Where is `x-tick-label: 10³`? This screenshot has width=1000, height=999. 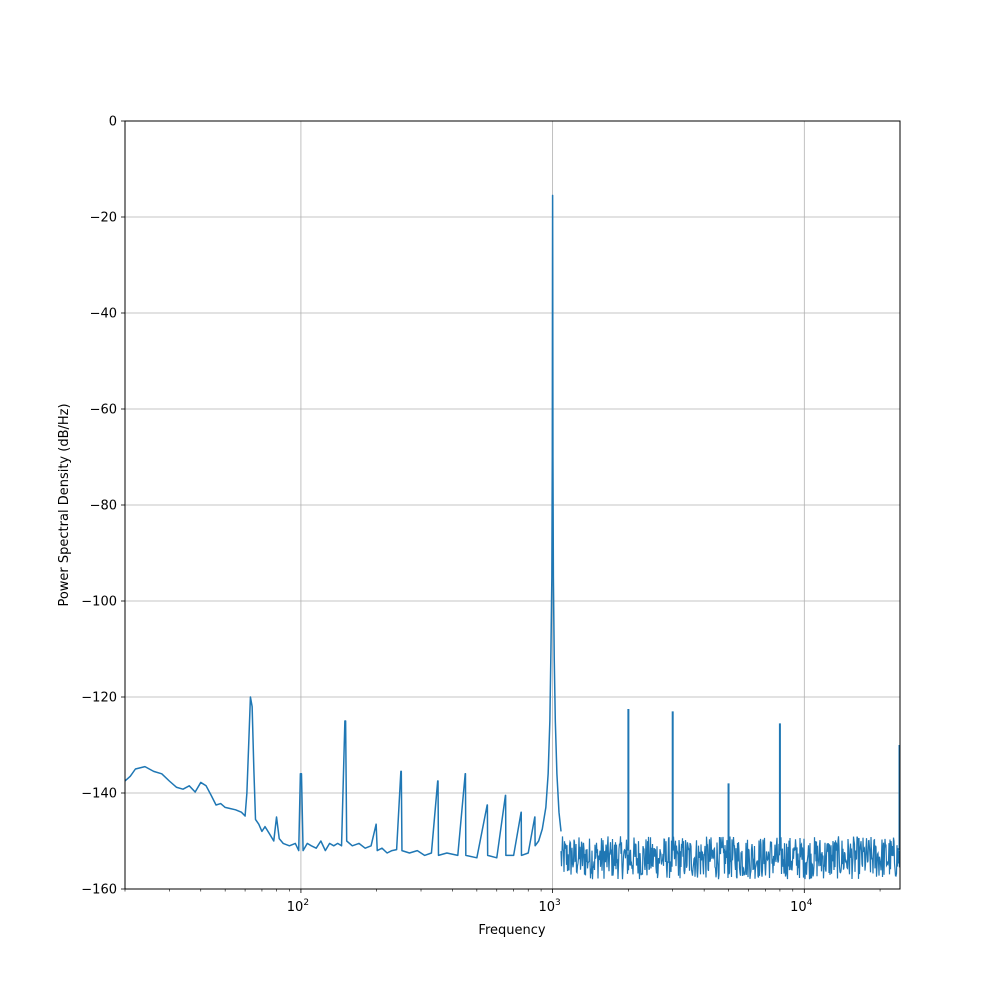 x-tick-label: 10³ is located at coordinates (549, 906).